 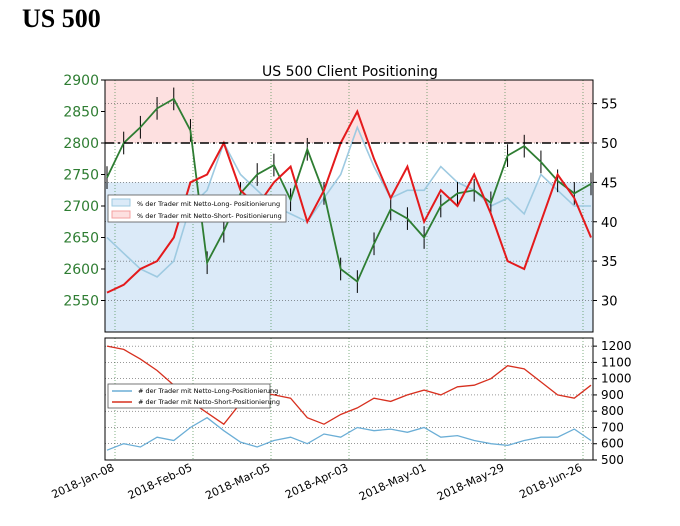 What do you see at coordinates (81, 207) in the screenshot?
I see `left-tick-label: 2700` at bounding box center [81, 207].